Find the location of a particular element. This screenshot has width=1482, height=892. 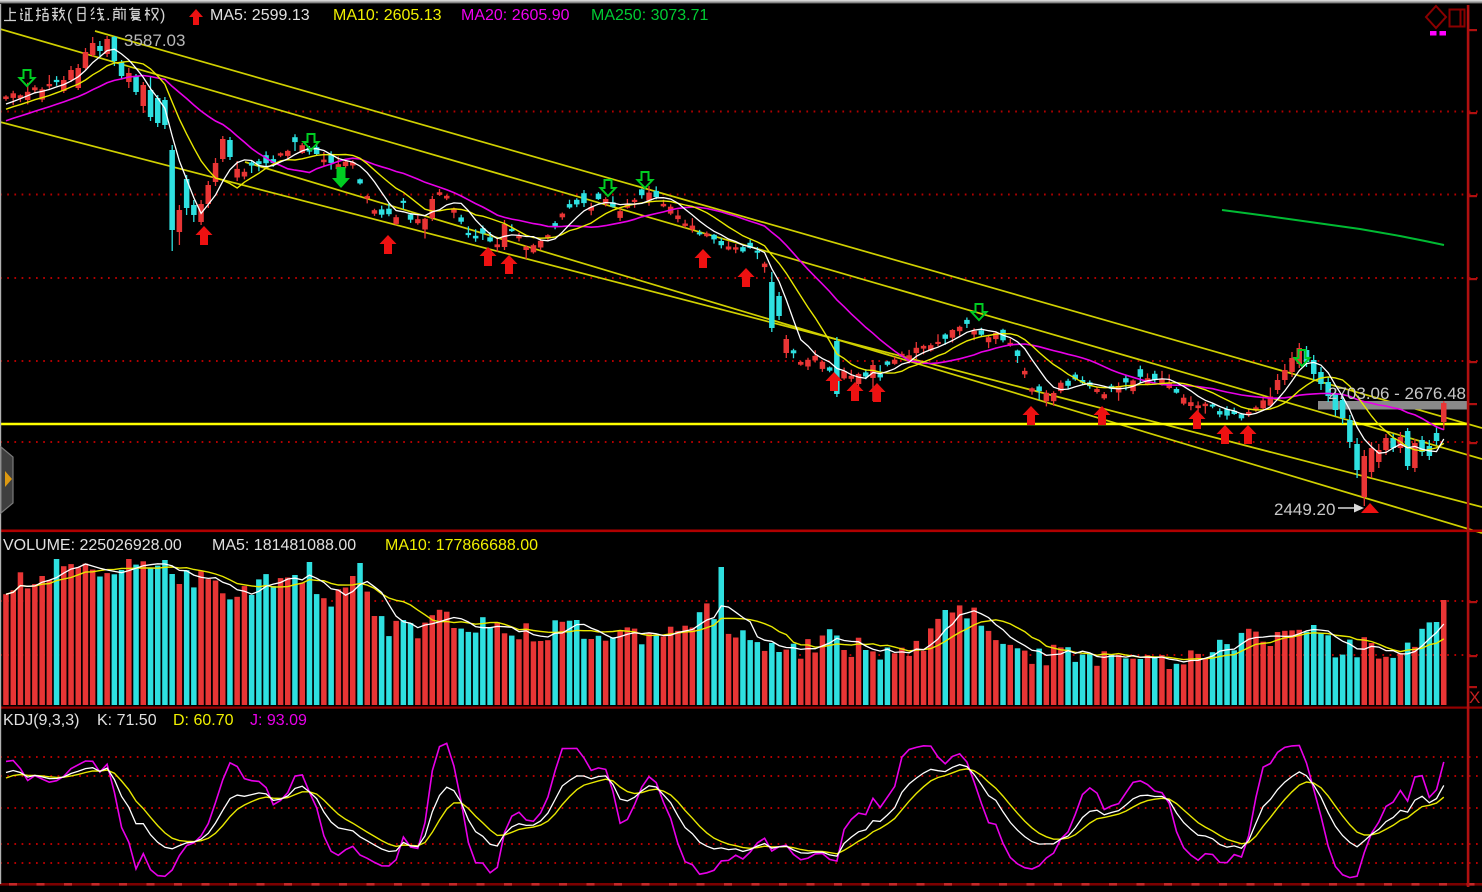

svg-text: VOLUME: 225026928.00 is located at coordinates (92, 545).